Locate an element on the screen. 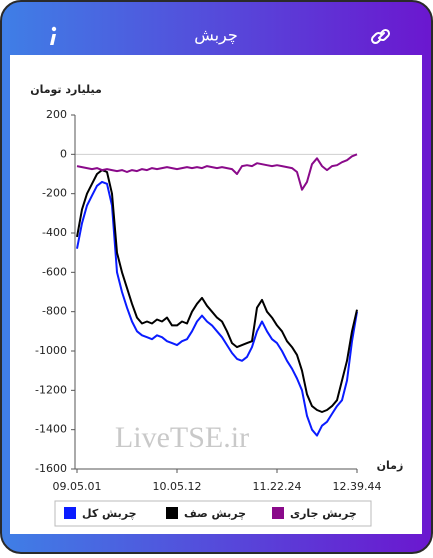 The image size is (433, 558). legend-label: چربش صف is located at coordinates (215, 513).